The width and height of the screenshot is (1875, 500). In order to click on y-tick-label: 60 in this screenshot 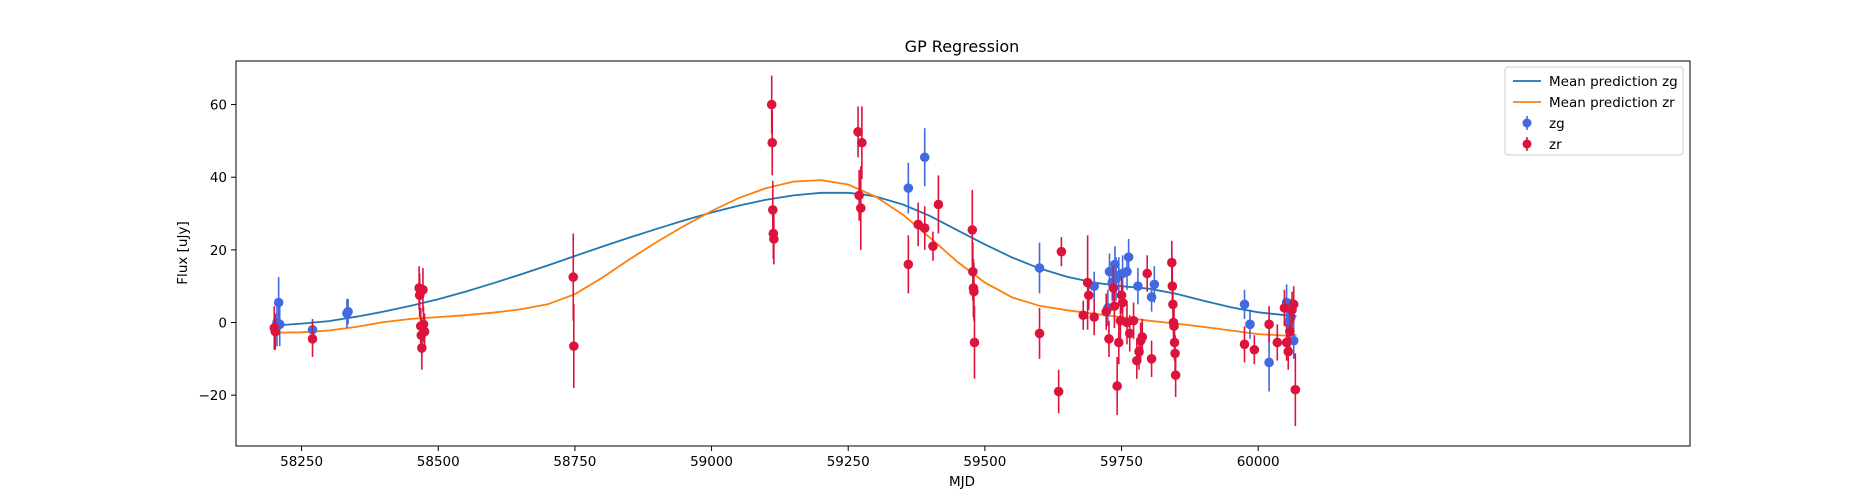, I will do `click(218, 106)`.